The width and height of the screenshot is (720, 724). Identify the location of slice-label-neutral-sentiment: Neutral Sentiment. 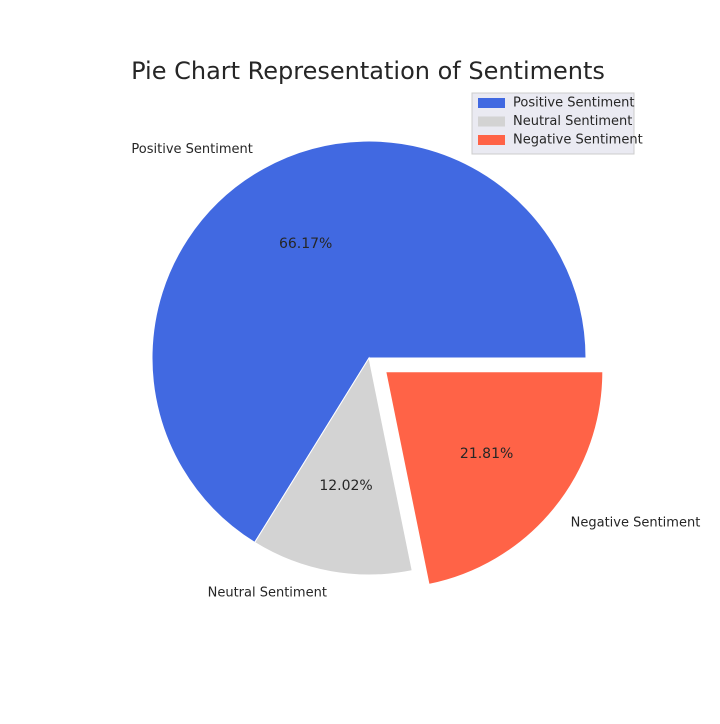
(267, 592).